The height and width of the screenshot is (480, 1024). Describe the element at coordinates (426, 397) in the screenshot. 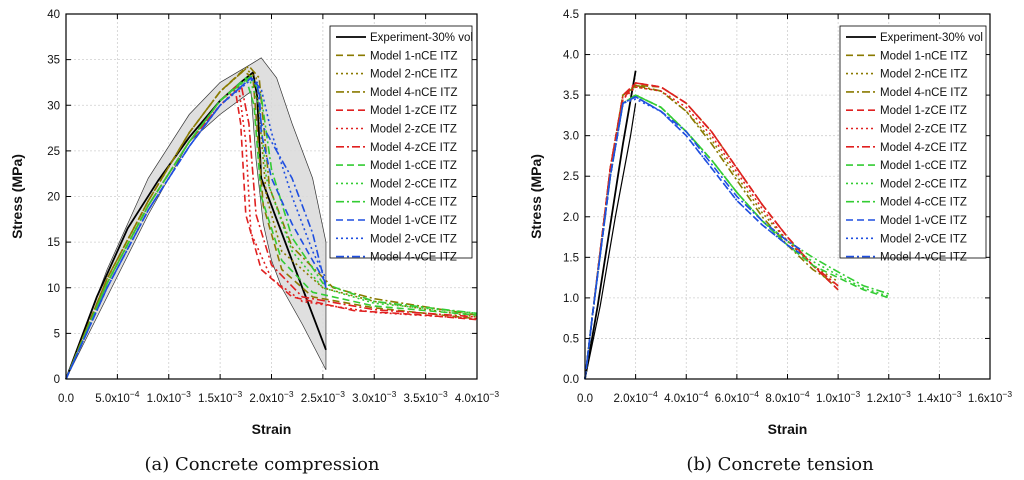

I see `x-tick-label: 3.5x10⁻³` at that location.